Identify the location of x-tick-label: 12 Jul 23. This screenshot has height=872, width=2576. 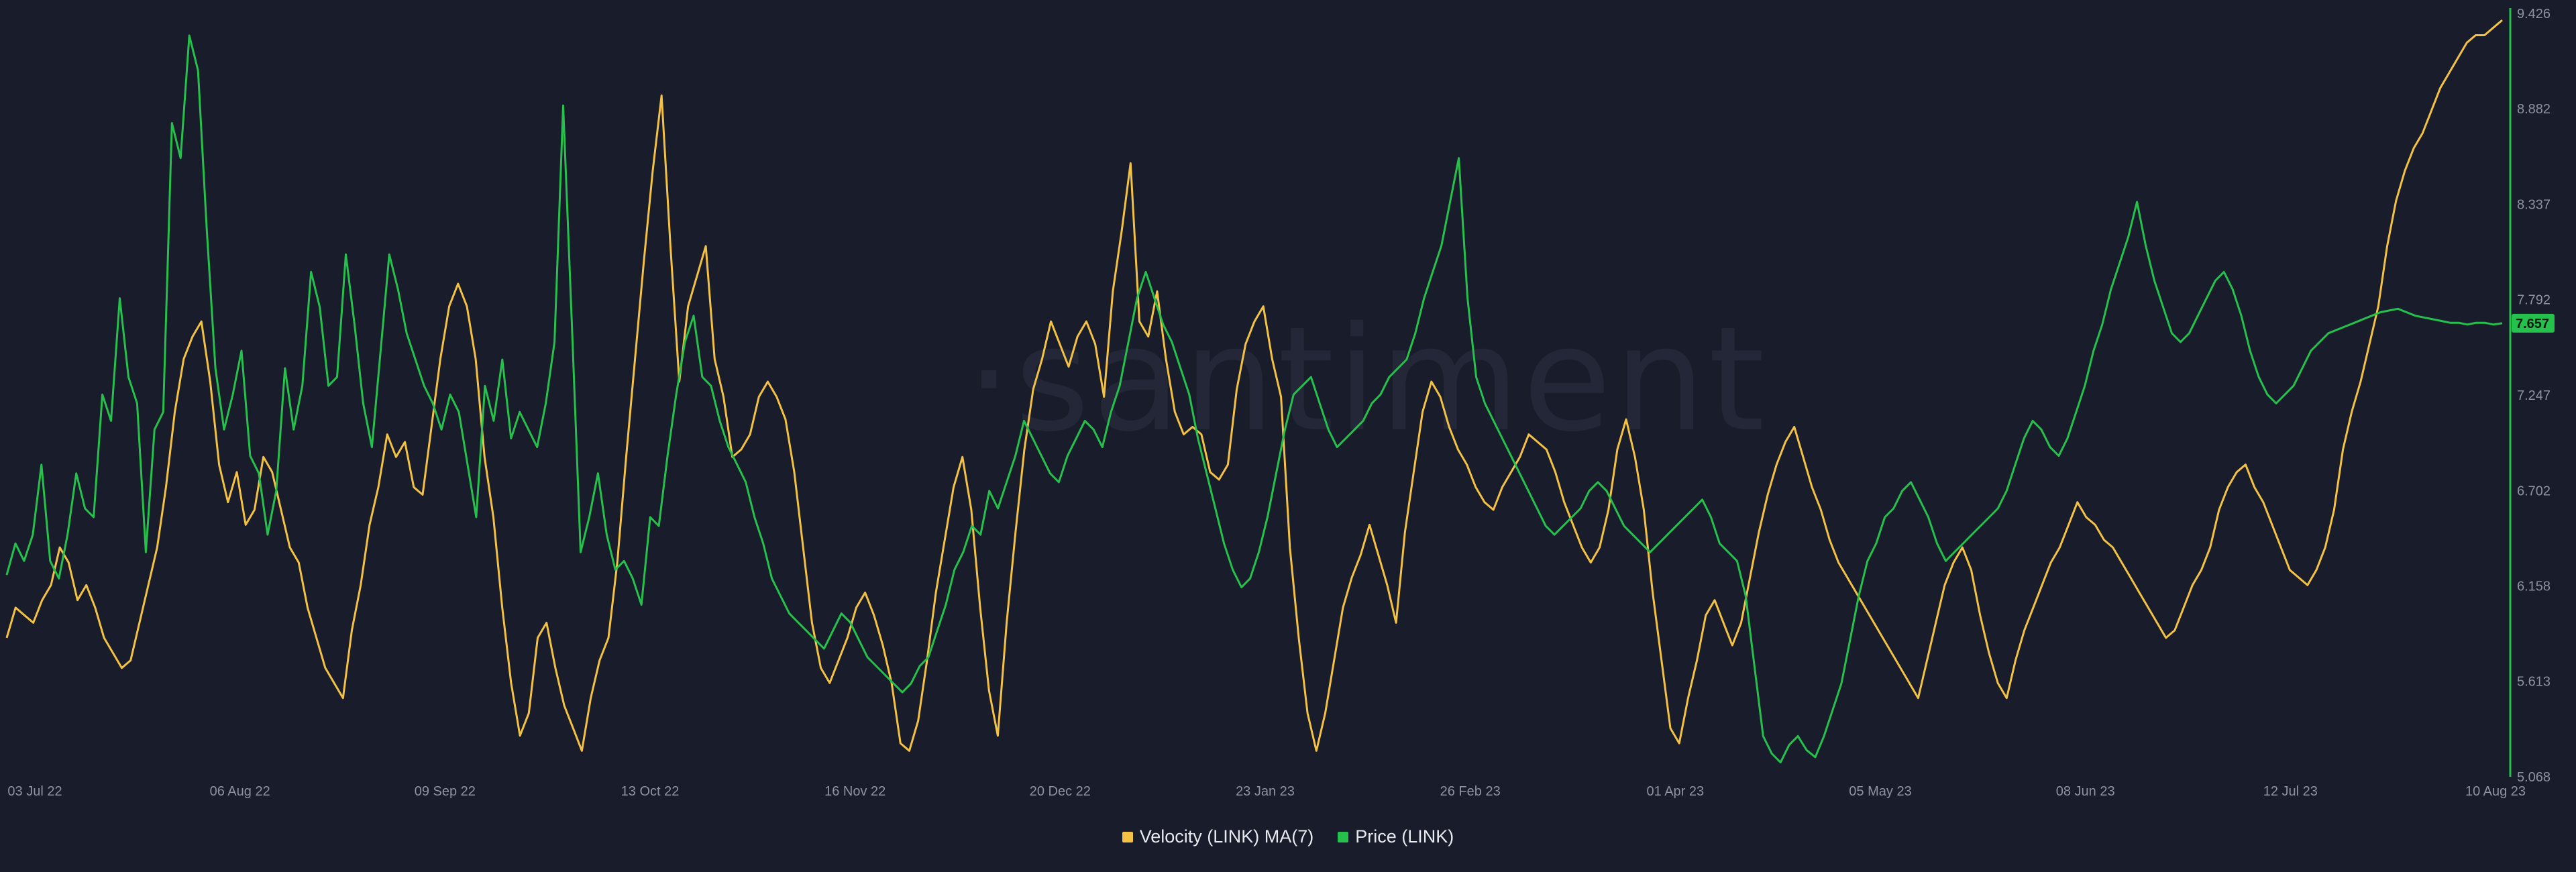
(2290, 791).